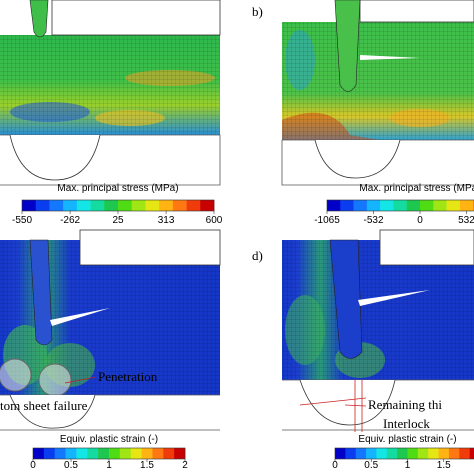 The height and width of the screenshot is (474, 474). Describe the element at coordinates (406, 423) in the screenshot. I see `annotation: Interlock` at that location.